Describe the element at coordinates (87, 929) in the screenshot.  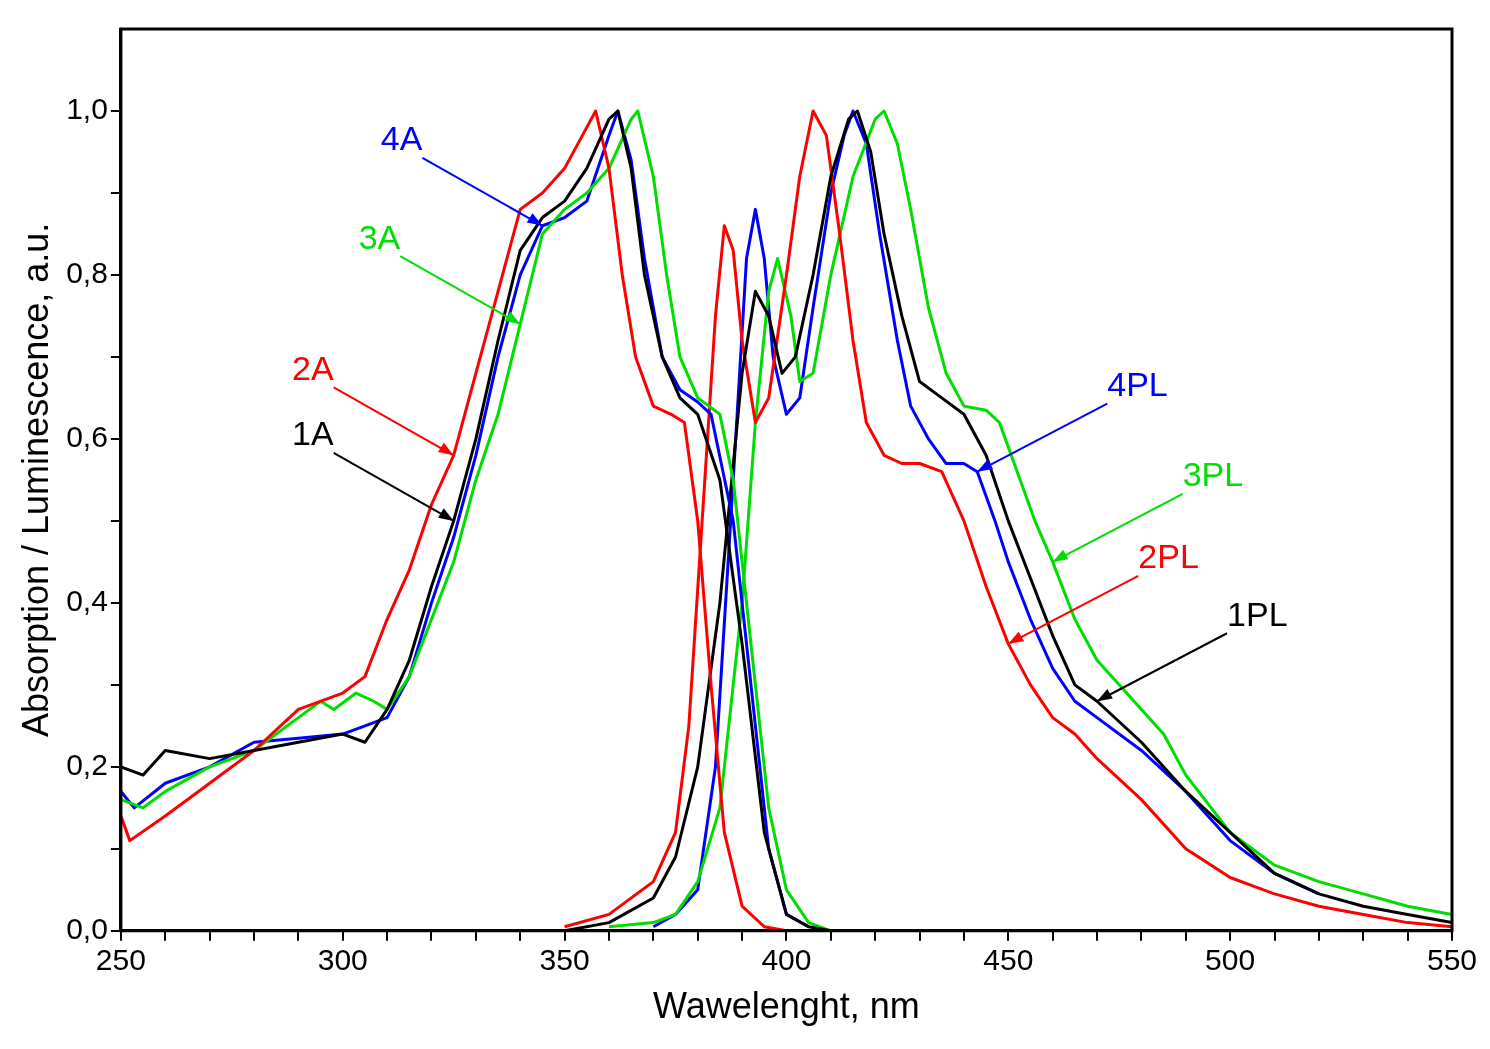
I see `y-tick-label: 0,0` at that location.